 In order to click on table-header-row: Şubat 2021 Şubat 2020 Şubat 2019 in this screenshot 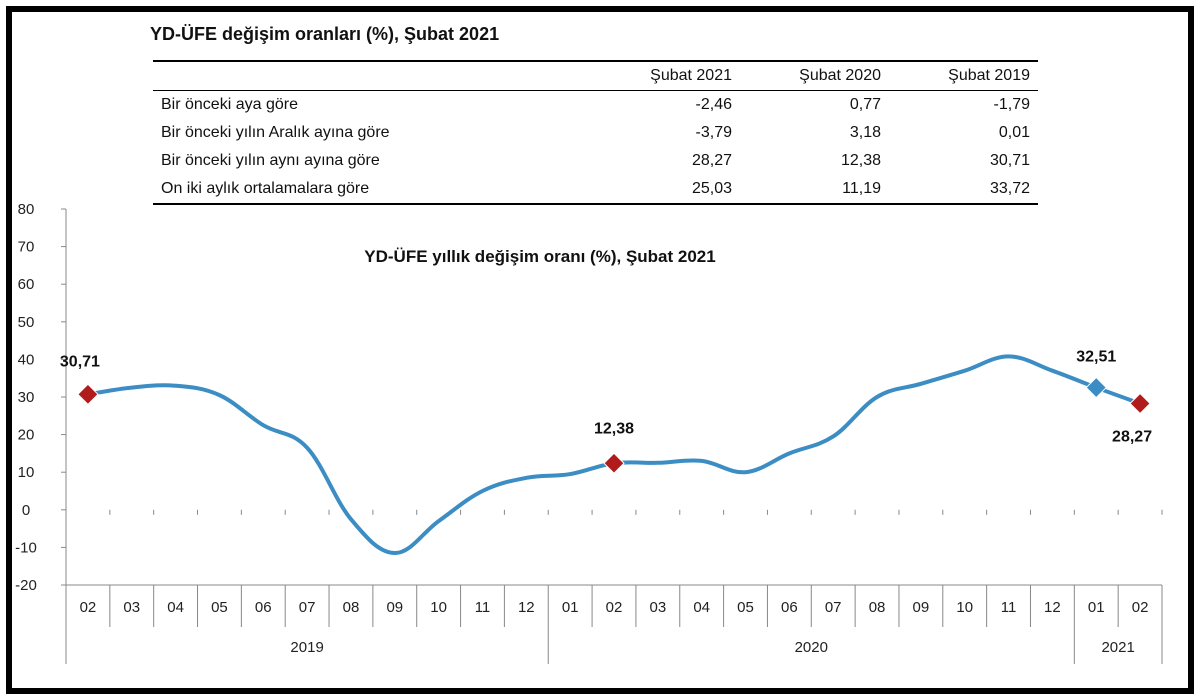, I will do `click(595, 75)`.